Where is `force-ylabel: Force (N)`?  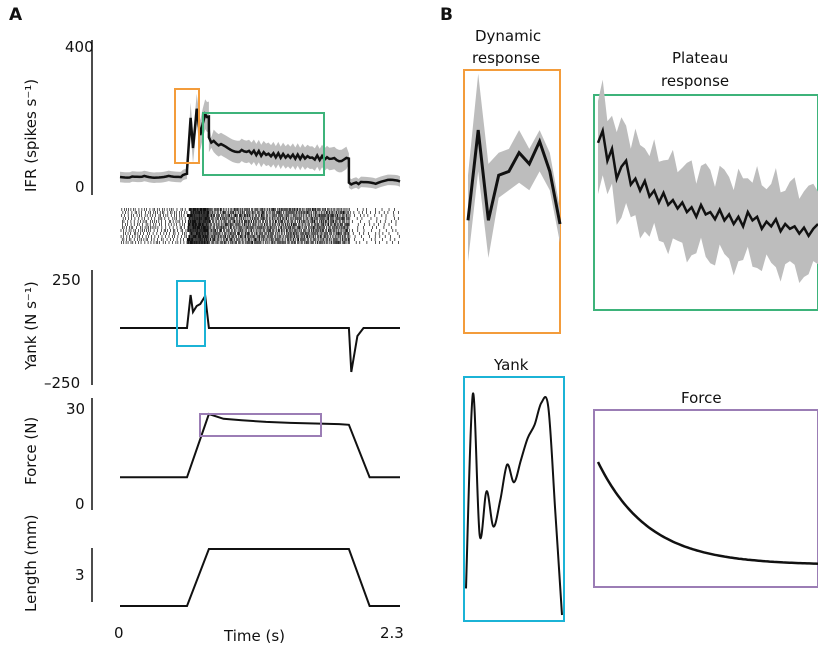
force-ylabel: Force (N) is located at coordinates (31, 451).